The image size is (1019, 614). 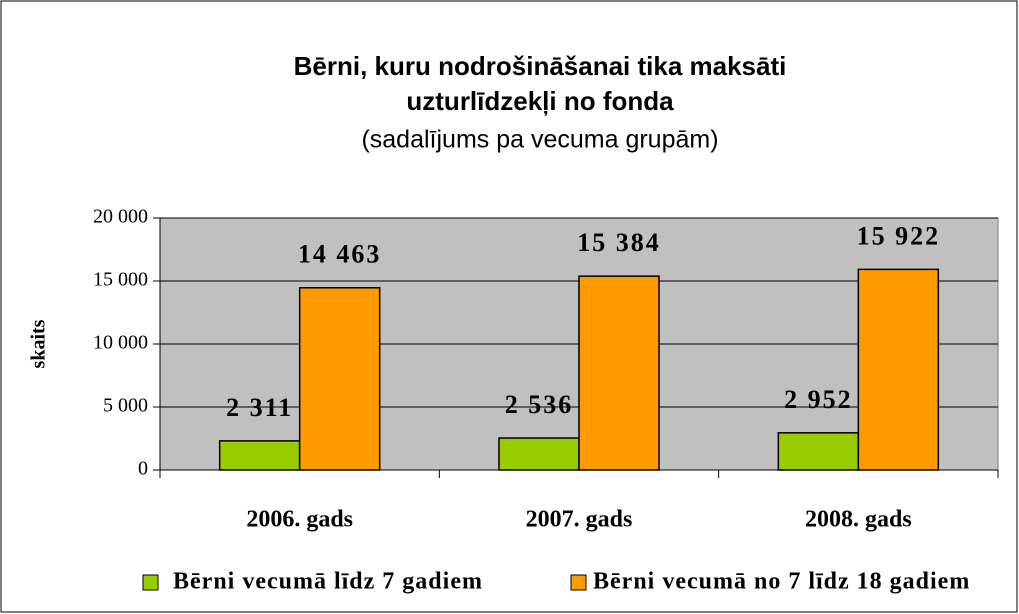 What do you see at coordinates (120, 217) in the screenshot?
I see `y-tick-label: 20 000` at bounding box center [120, 217].